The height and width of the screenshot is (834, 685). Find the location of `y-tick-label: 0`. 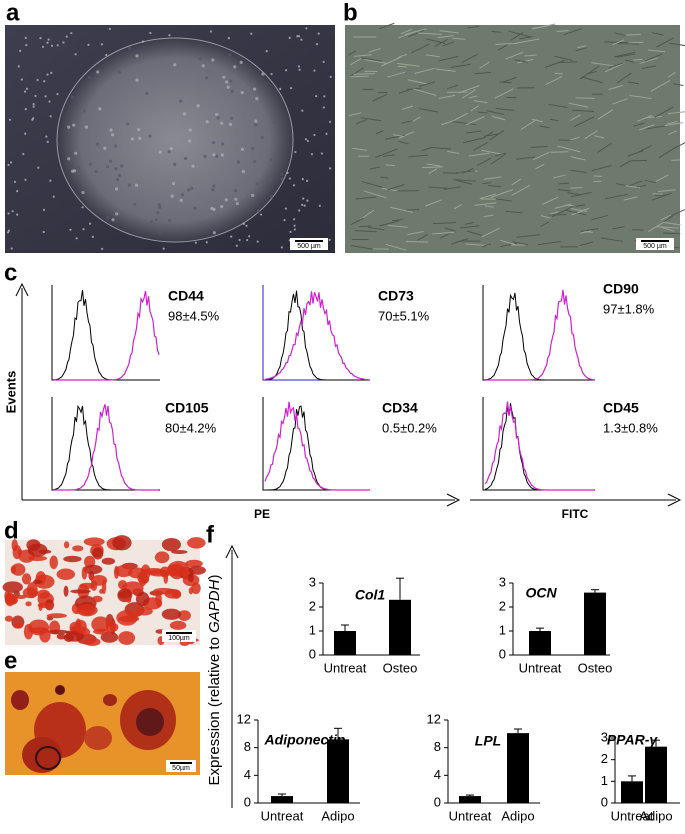

y-tick-label: 0 is located at coordinates (604, 801).